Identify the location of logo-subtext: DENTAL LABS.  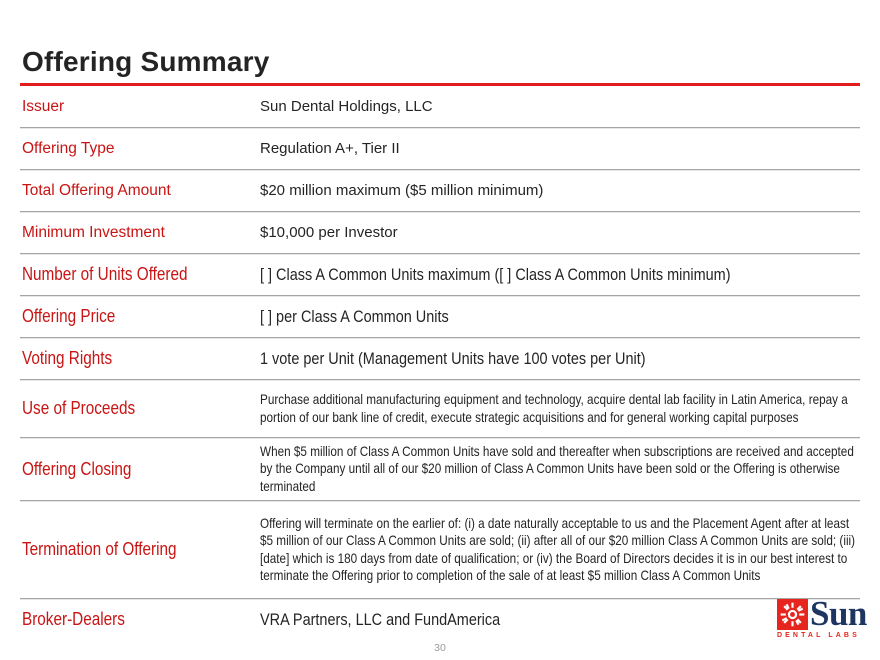
(818, 635).